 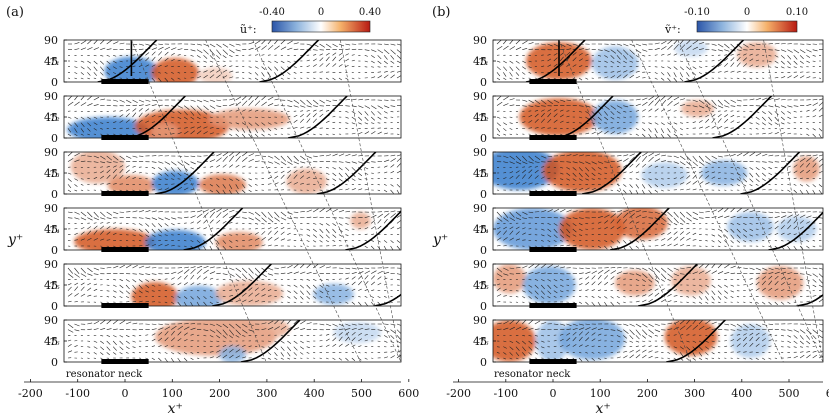 What do you see at coordinates (30, 393) in the screenshot?
I see `x-tick-label: -200` at bounding box center [30, 393].